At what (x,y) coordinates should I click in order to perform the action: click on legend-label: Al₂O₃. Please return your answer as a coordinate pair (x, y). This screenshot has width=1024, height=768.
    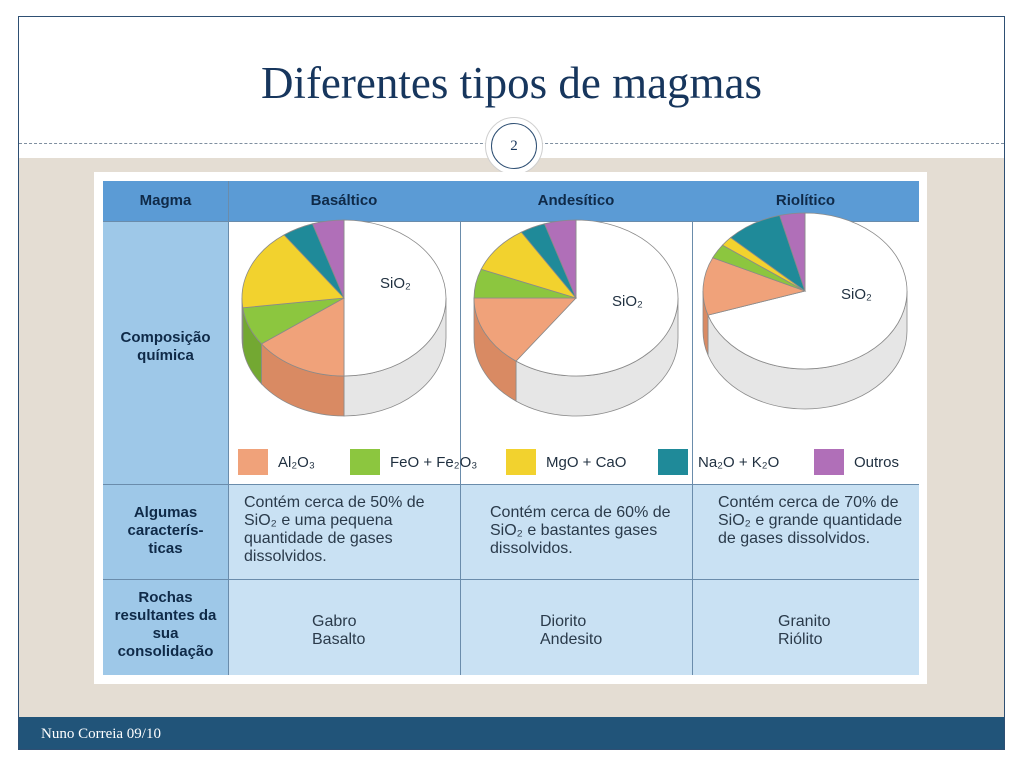
    Looking at the image, I should click on (296, 462).